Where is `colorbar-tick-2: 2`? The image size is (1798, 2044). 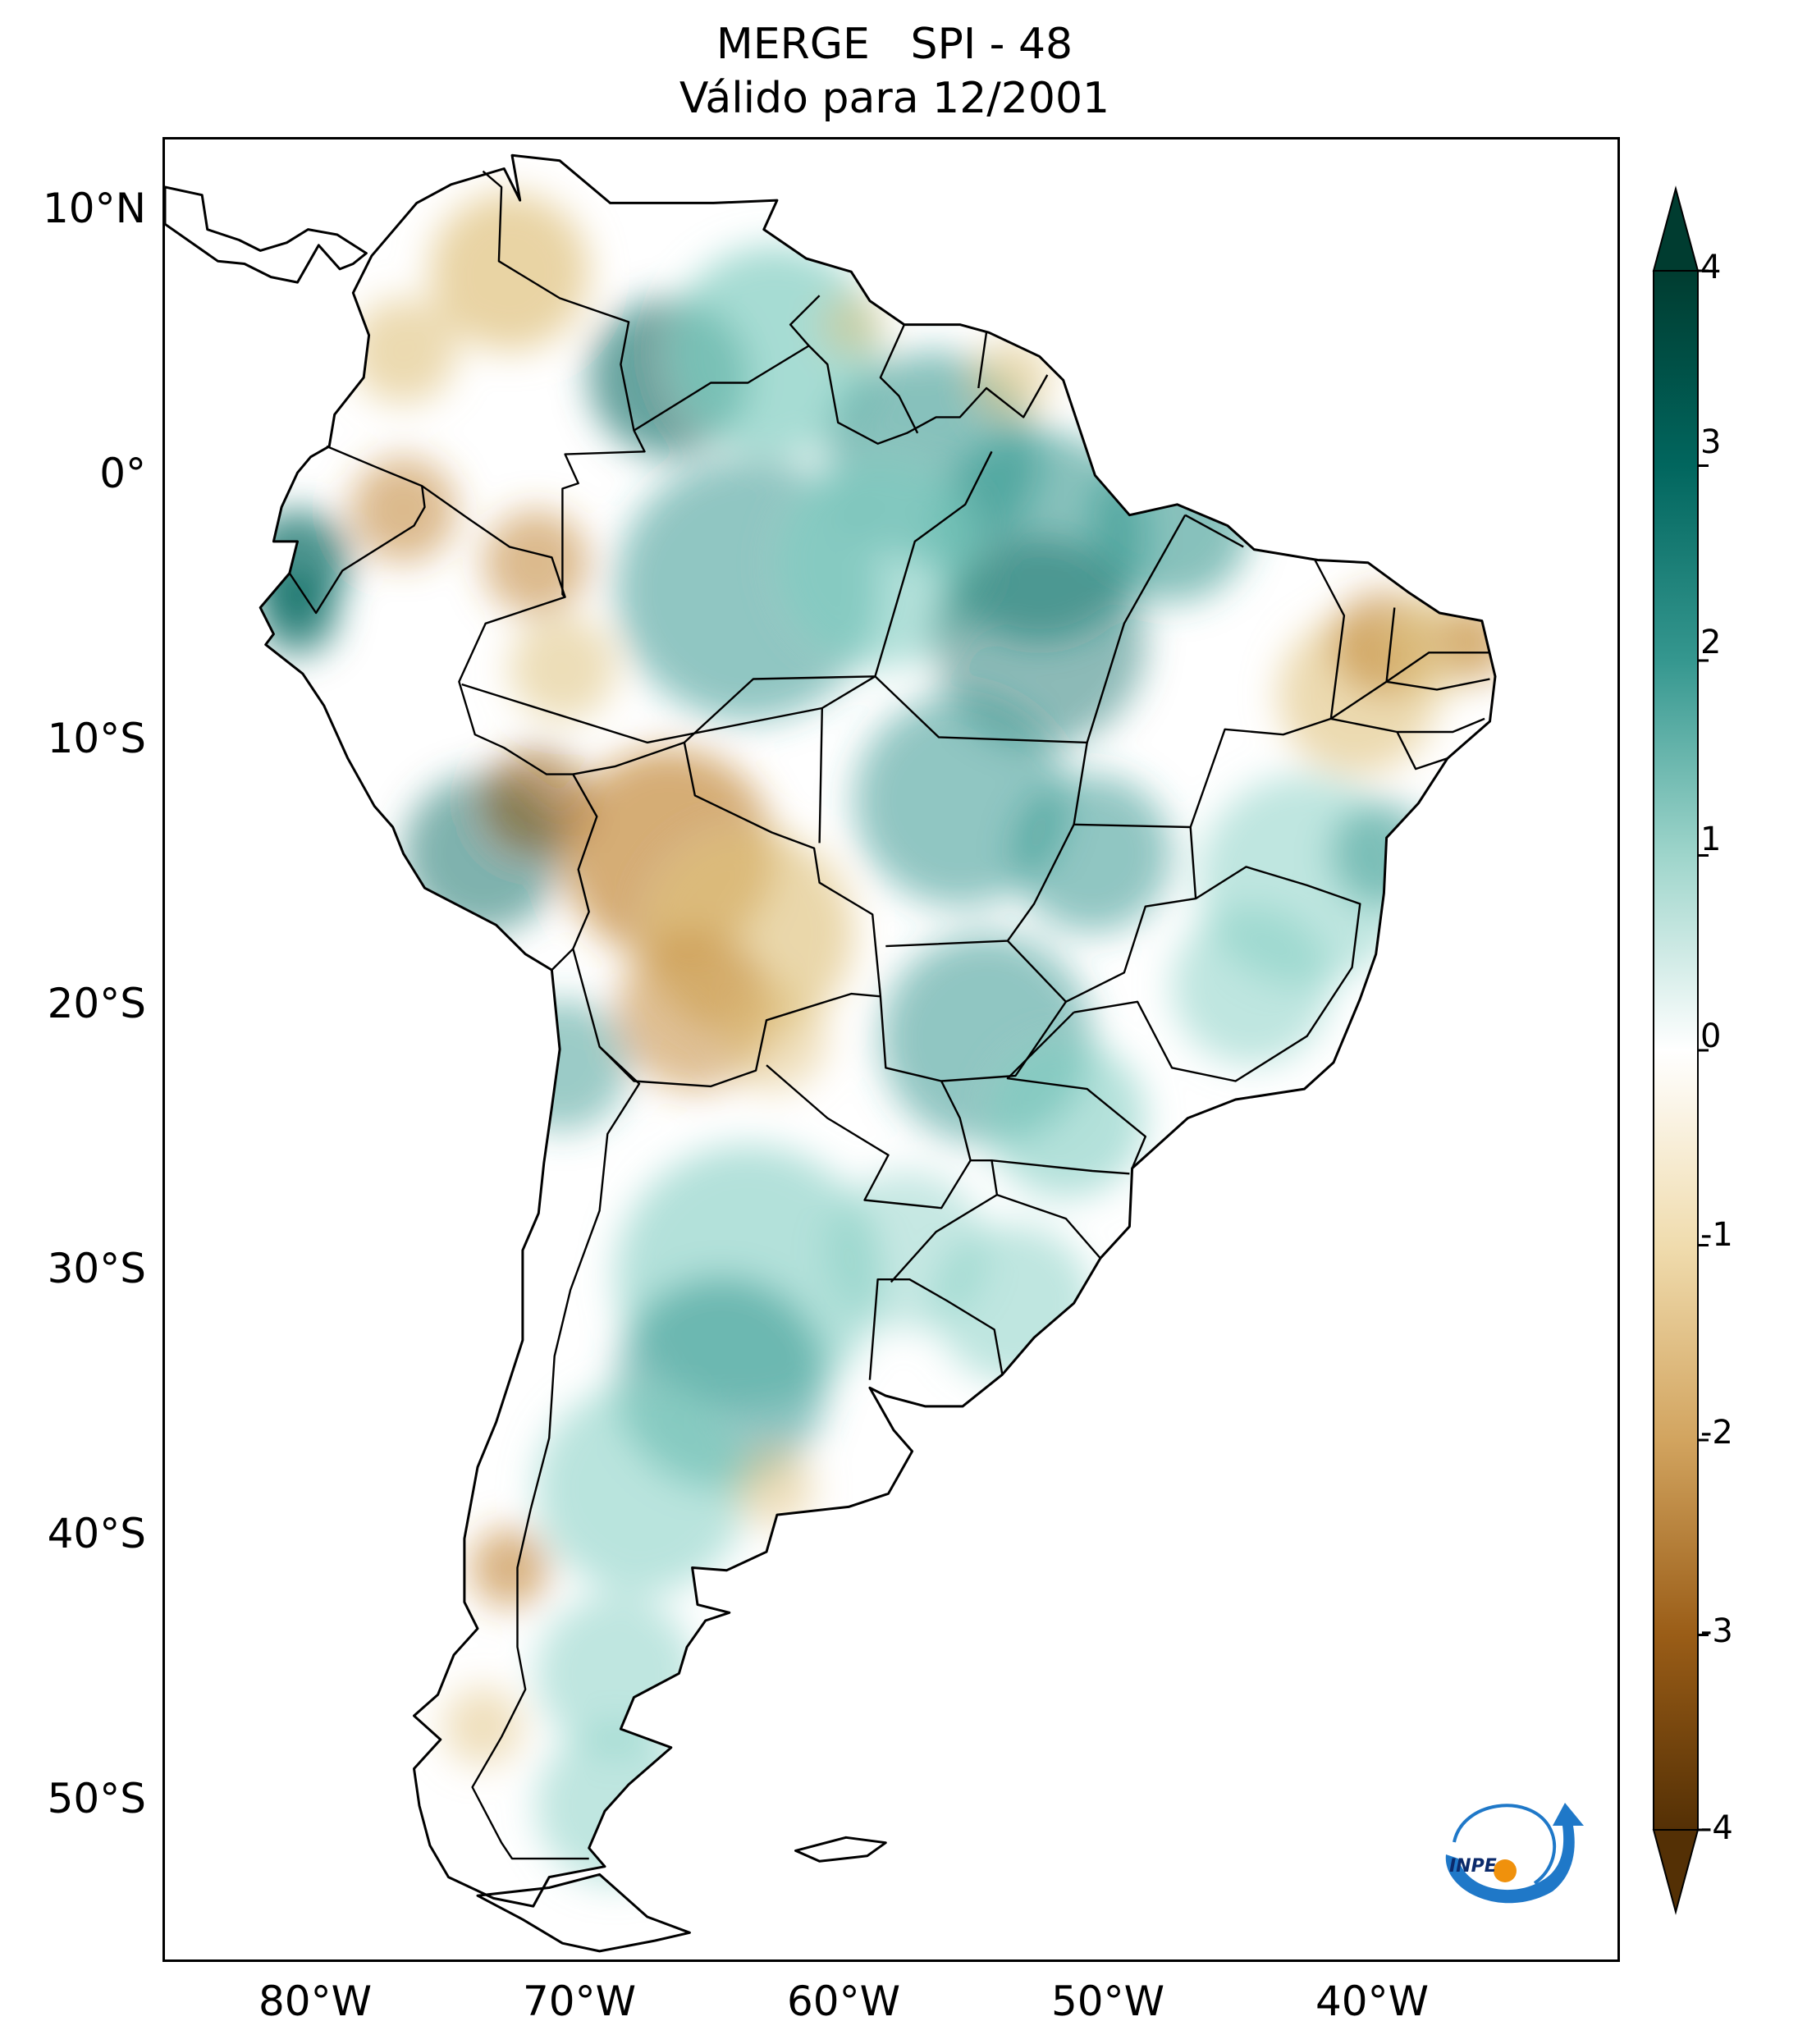 colorbar-tick-2: 2 is located at coordinates (1711, 642).